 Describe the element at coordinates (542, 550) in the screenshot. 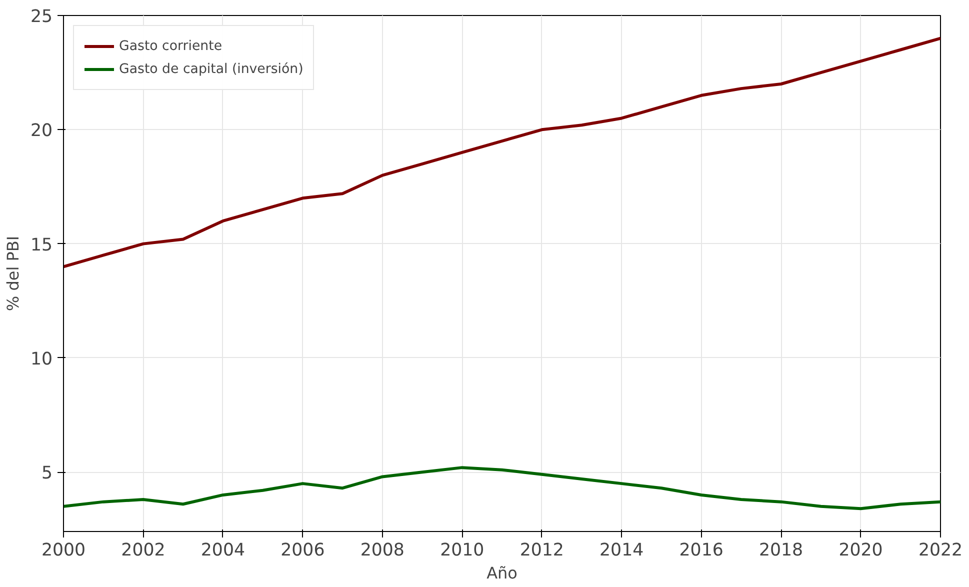

I see `x-tick-label: 2012` at that location.